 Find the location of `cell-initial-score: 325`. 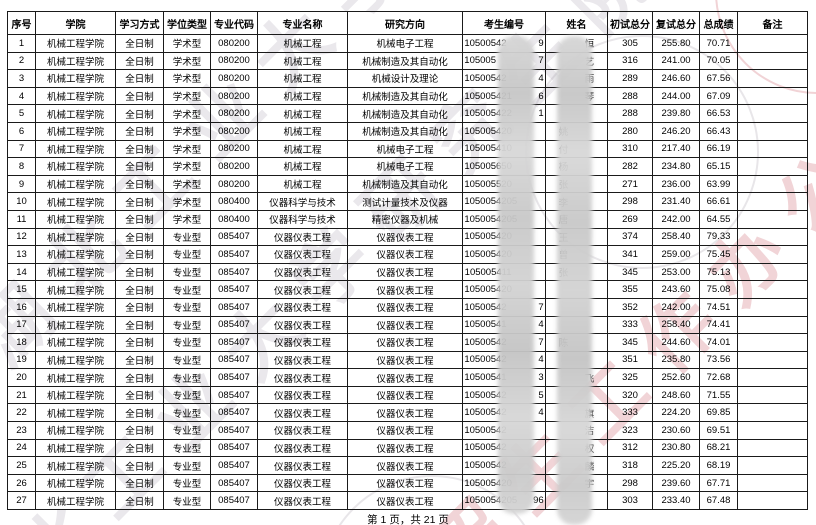

cell-initial-score: 325 is located at coordinates (630, 377).